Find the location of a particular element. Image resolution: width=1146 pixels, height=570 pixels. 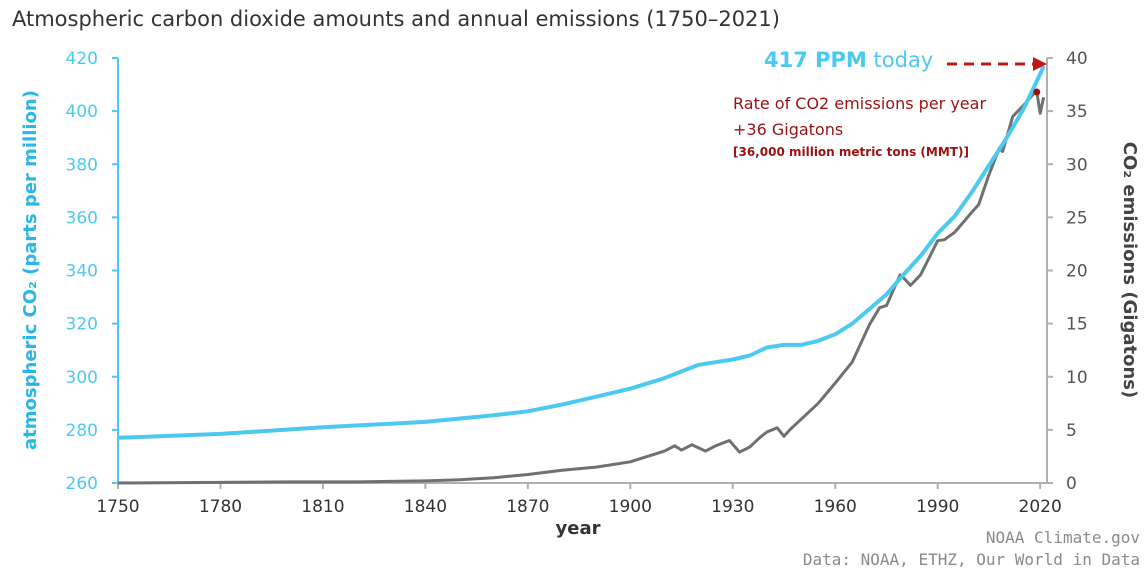

left-tick-label: 420 is located at coordinates (82, 59).